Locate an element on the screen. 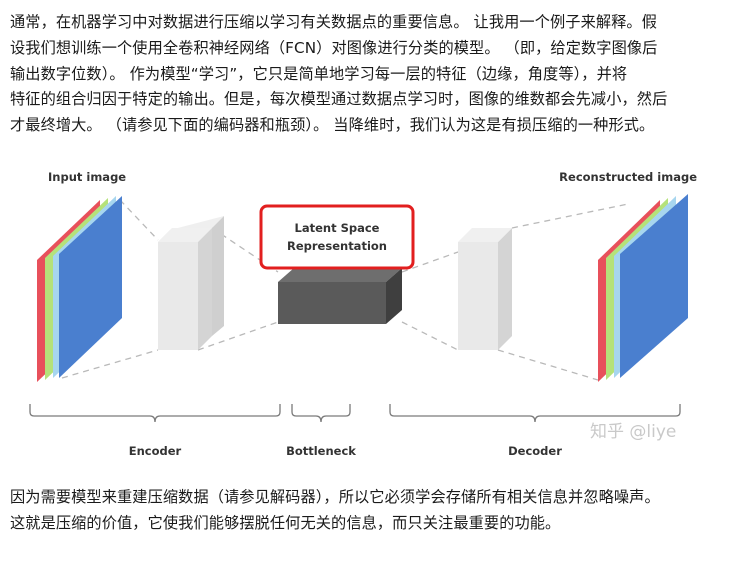 This screenshot has height=561, width=746. latent-space-box: Latent Space Representation is located at coordinates (337, 237).